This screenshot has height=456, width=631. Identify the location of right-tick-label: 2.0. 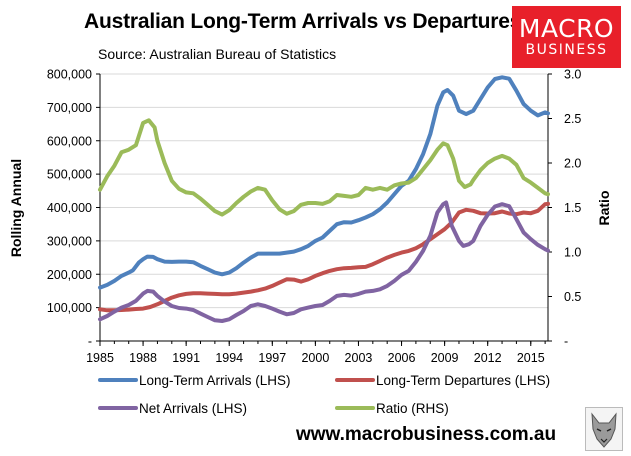
(572, 164).